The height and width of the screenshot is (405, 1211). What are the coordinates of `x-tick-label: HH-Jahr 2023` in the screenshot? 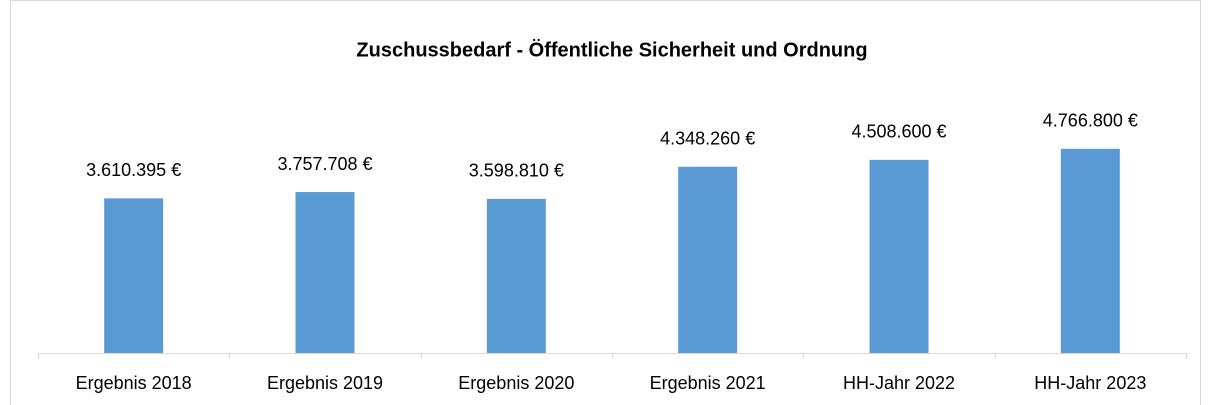 It's located at (1090, 383).